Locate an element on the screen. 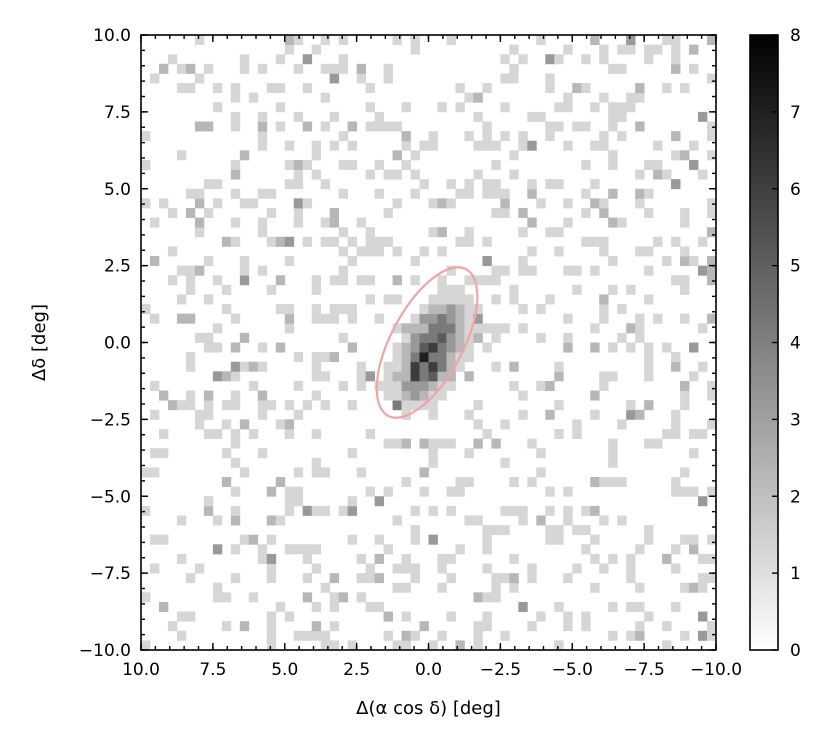 This screenshot has height=746, width=829. x-tick-label: −5.0 is located at coordinates (572, 670).